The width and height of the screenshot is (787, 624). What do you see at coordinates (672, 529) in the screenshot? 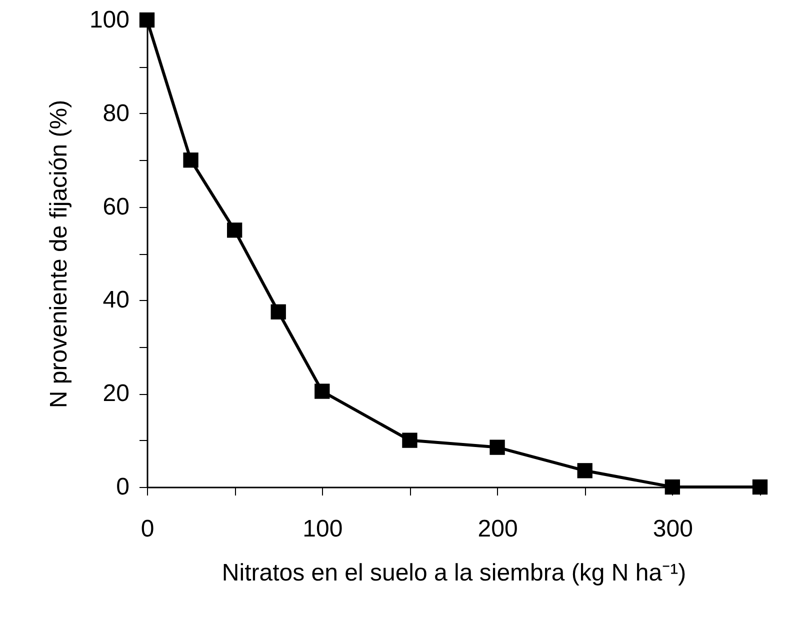
I see `x-tick-label: 300` at bounding box center [672, 529].